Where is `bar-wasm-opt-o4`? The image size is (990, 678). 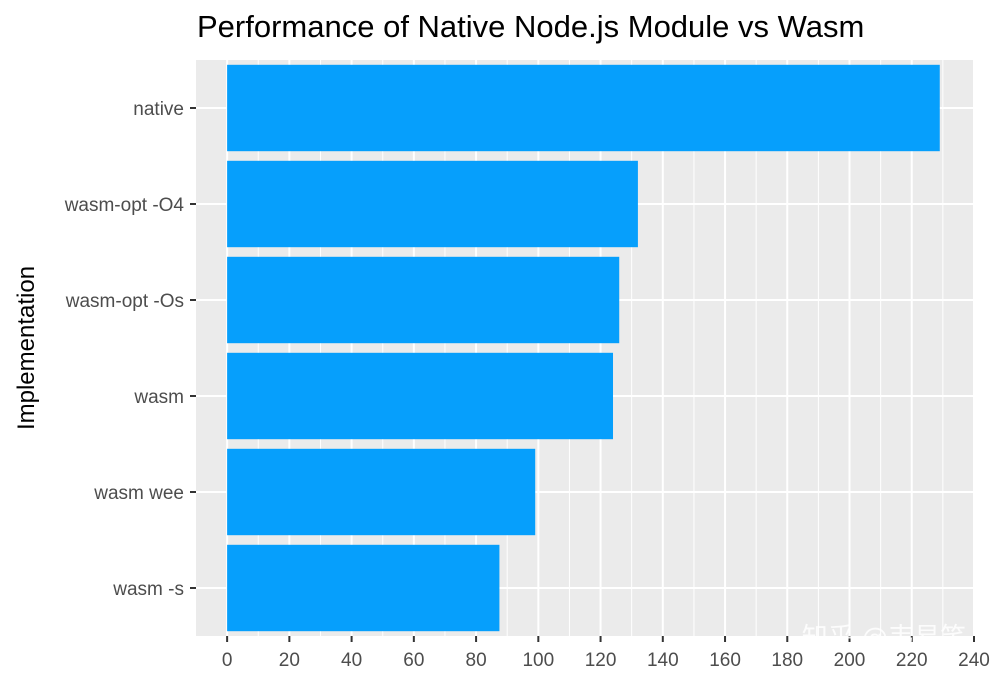 bar-wasm-opt-o4 is located at coordinates (432, 204).